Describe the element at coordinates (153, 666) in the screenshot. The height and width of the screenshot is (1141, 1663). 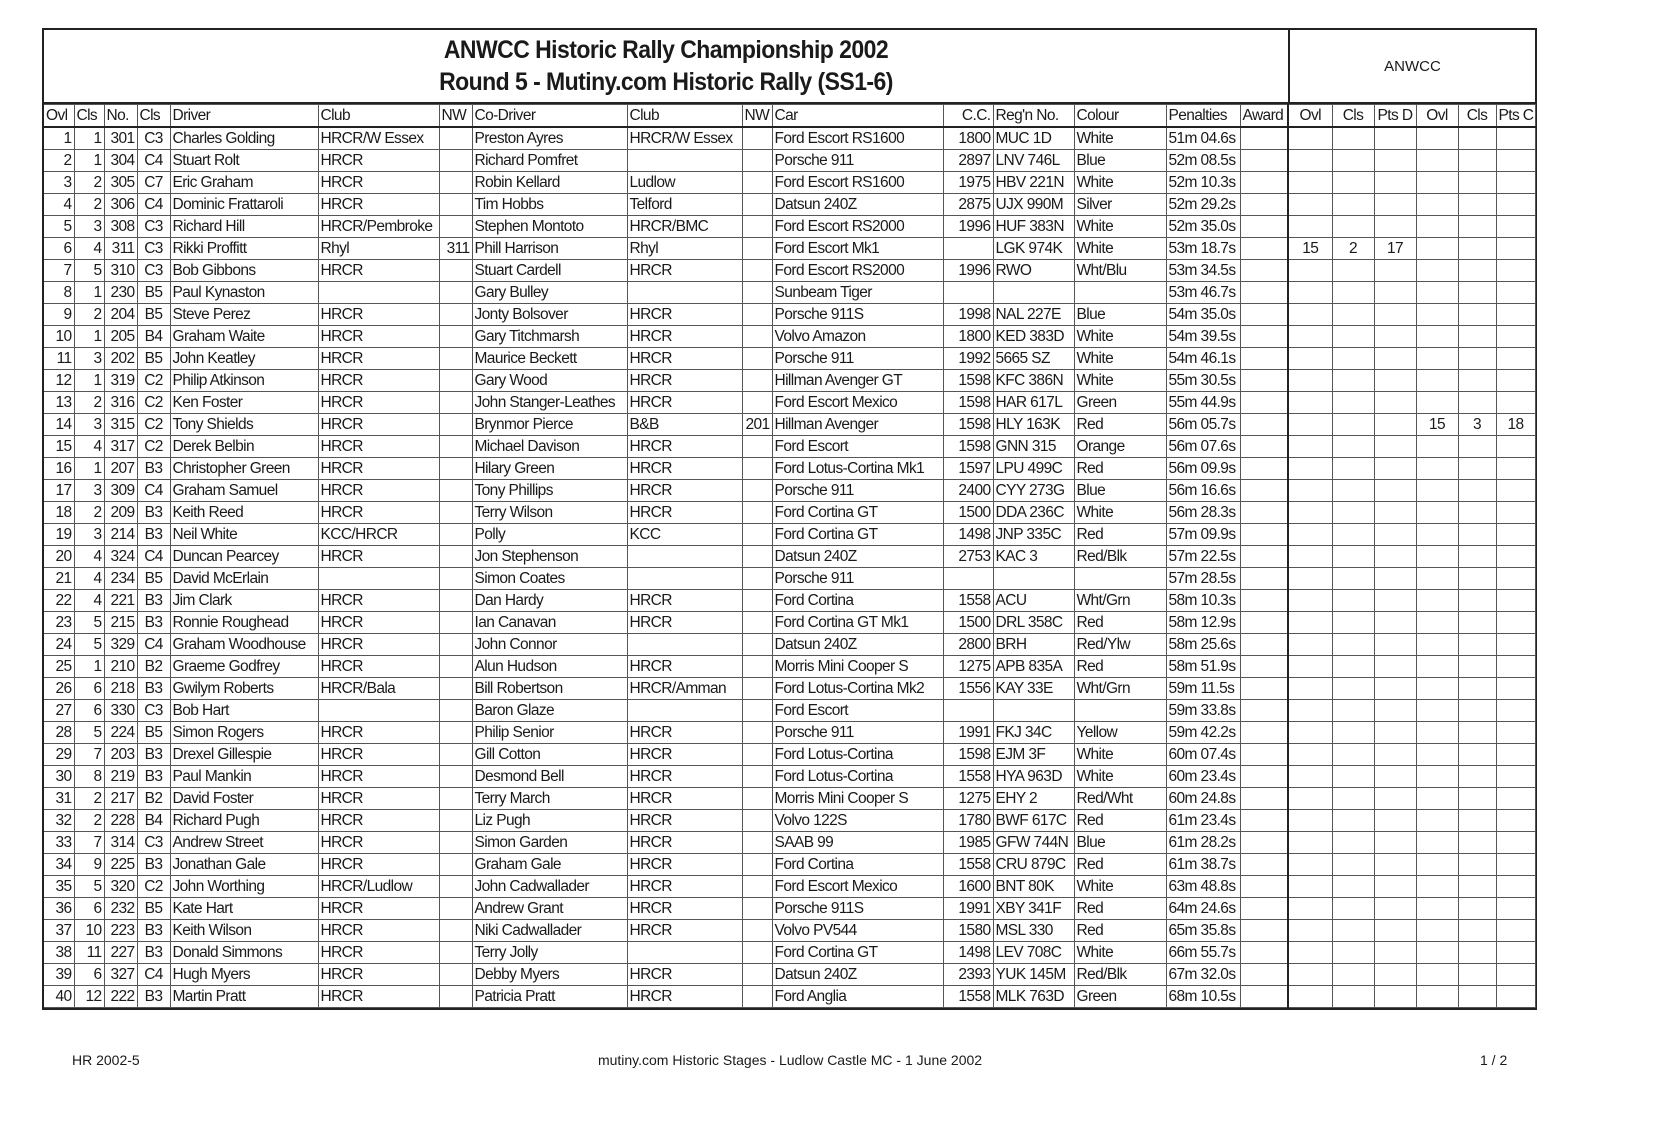
I see `cell-class: B2` at that location.